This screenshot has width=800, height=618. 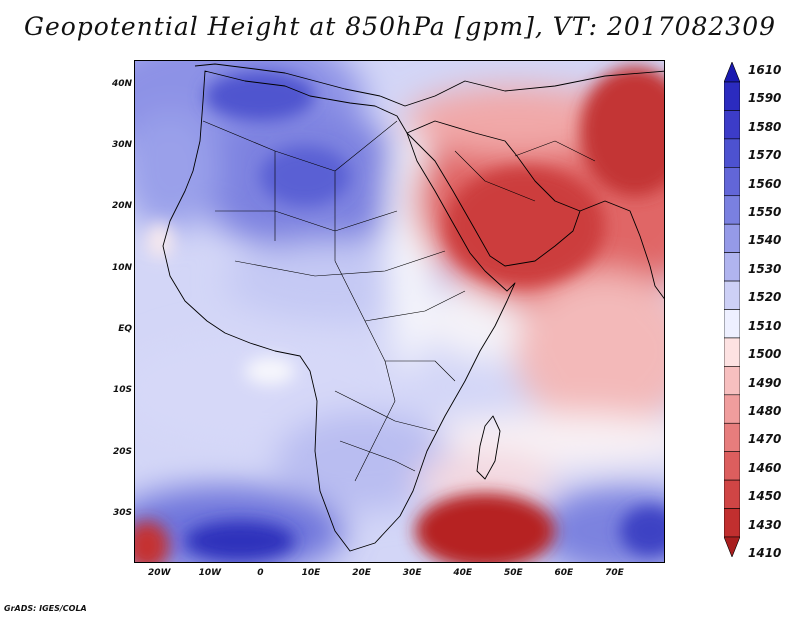 I want to click on madagascar-coastline, so click(x=488, y=447).